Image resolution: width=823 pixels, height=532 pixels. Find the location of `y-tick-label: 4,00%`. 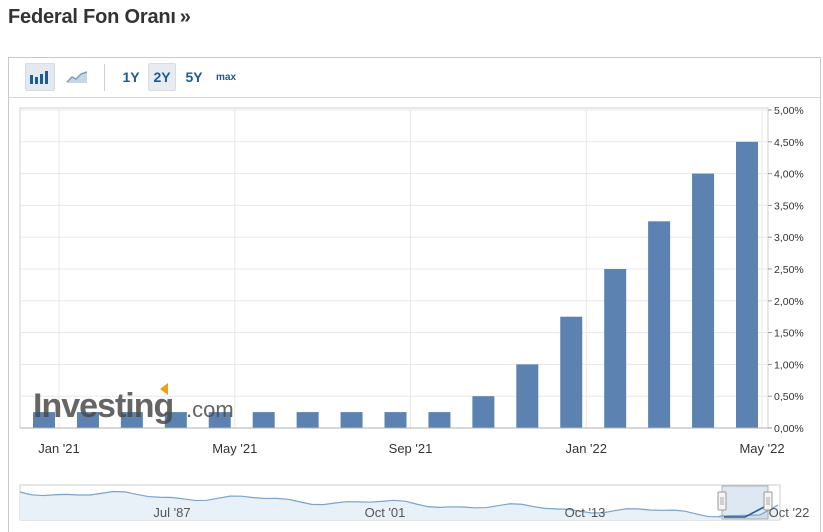

y-tick-label: 4,00% is located at coordinates (789, 175).